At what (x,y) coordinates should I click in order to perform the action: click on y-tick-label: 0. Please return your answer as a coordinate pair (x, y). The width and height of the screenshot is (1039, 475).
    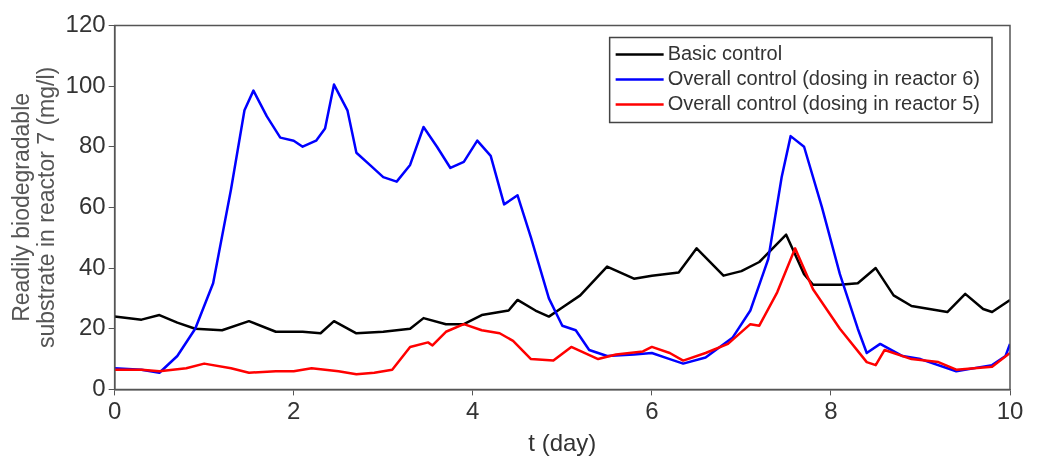
    Looking at the image, I should click on (99, 388).